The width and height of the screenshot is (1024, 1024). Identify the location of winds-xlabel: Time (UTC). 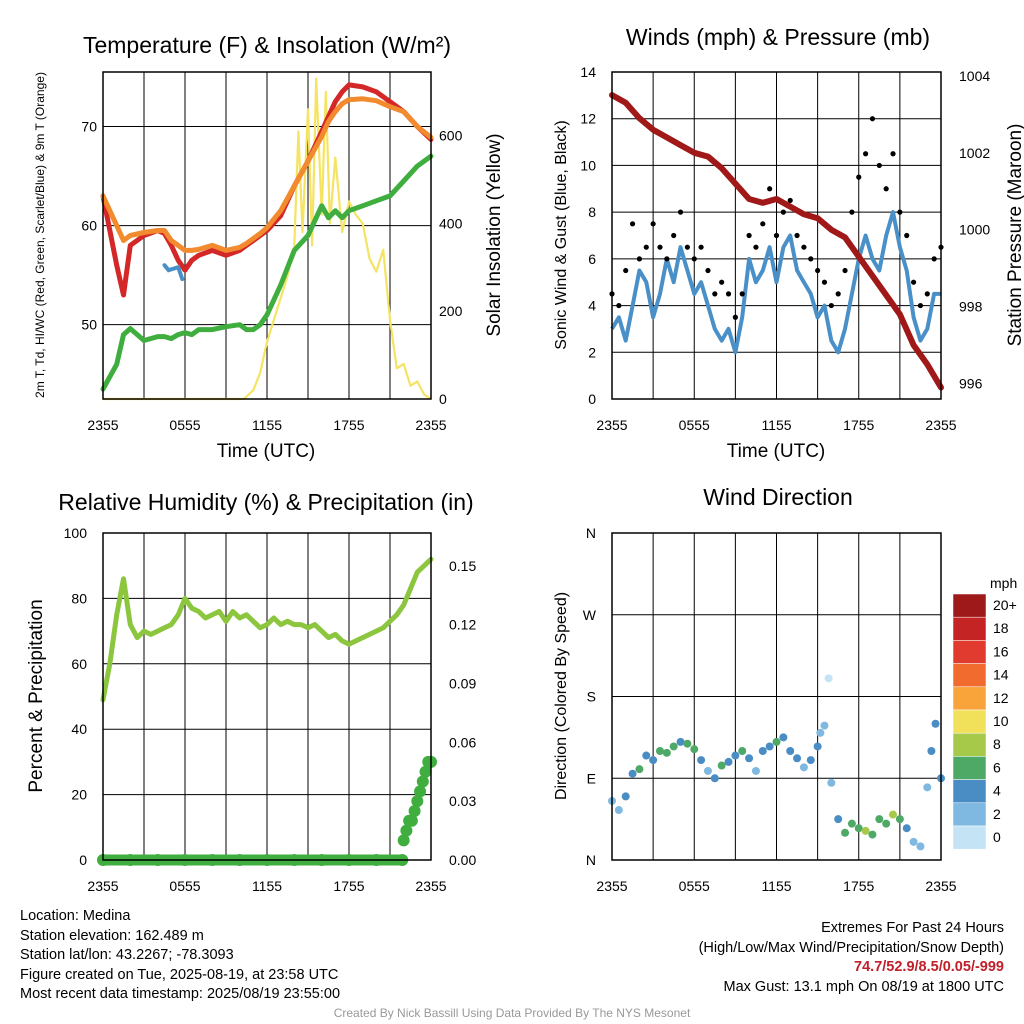
(776, 451).